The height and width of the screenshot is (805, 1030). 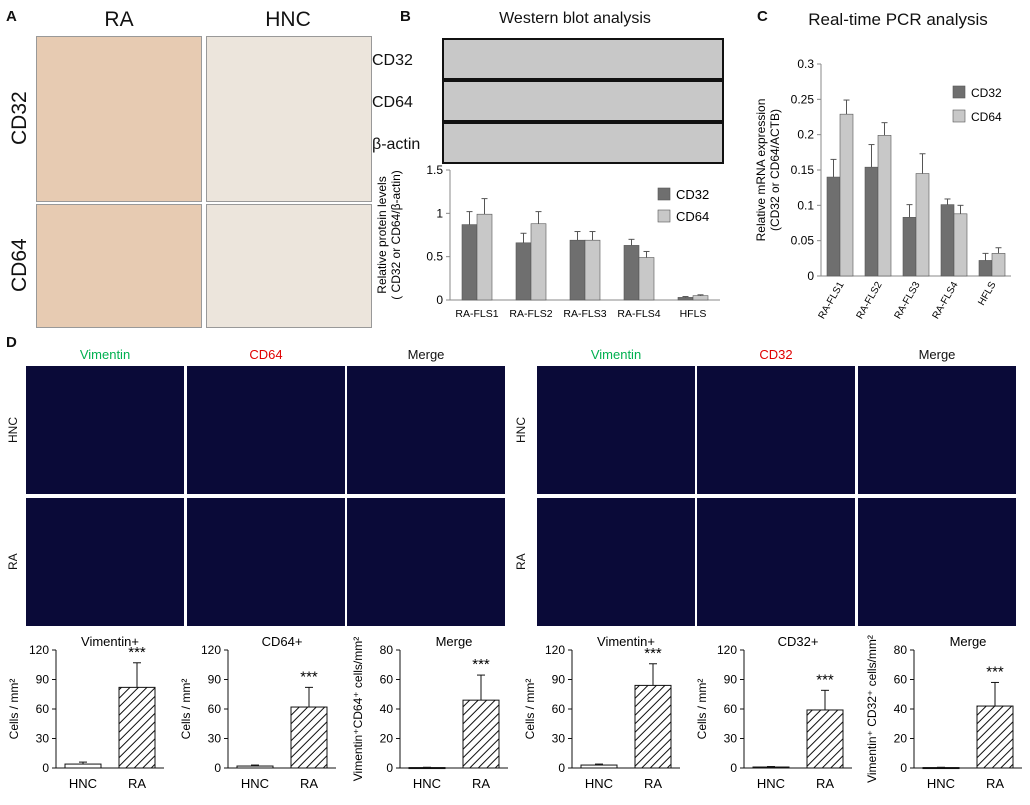 What do you see at coordinates (805, 135) in the screenshot?
I see `y-tick-label: 0.2` at bounding box center [805, 135].